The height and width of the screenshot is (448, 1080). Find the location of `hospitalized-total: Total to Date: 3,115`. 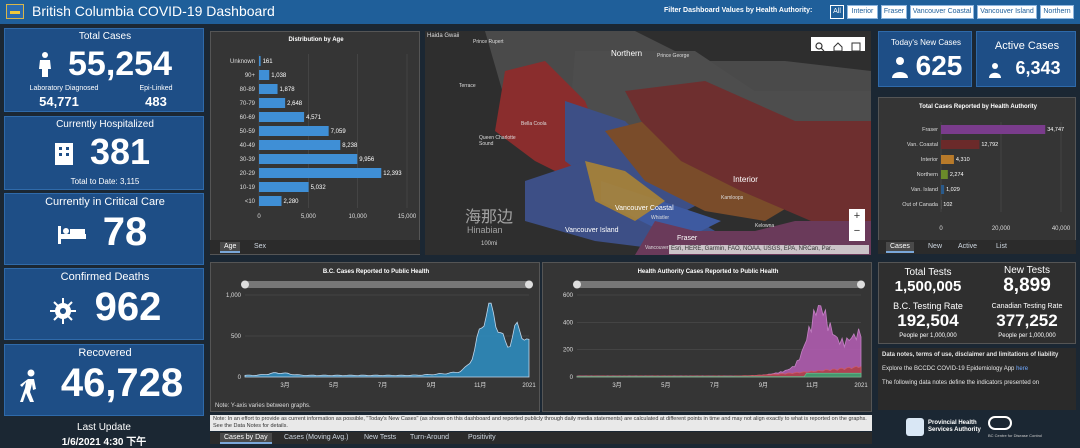

hospitalized-total: Total to Date: 3,115 is located at coordinates (105, 181).